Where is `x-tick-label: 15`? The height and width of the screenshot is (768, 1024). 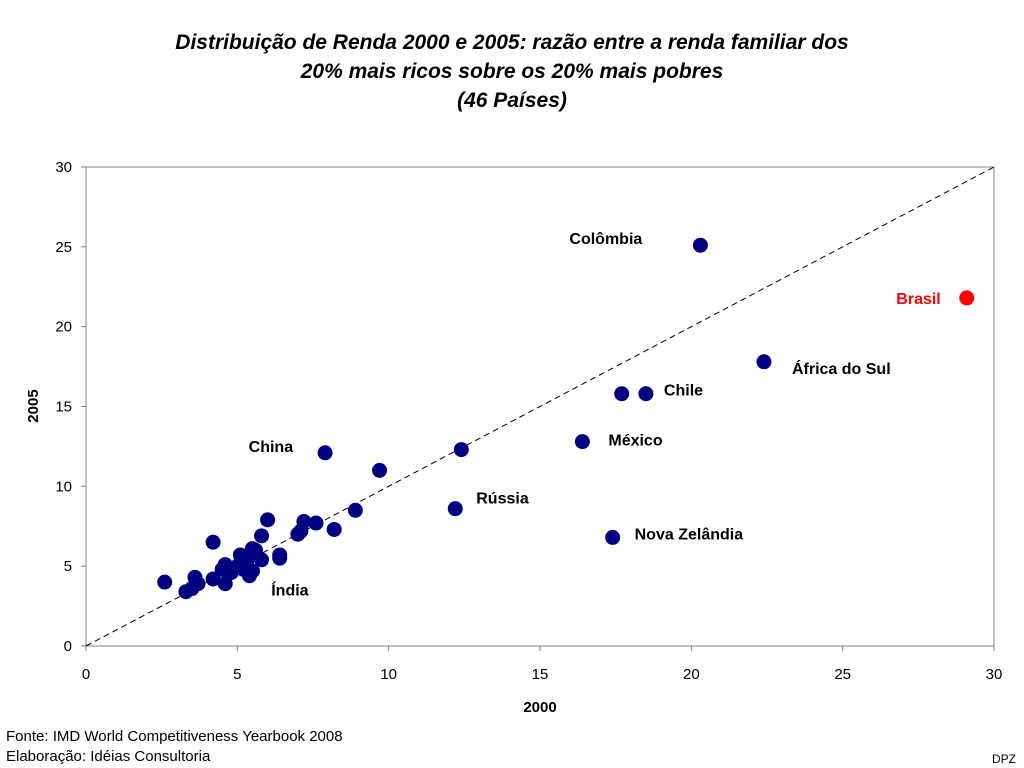 x-tick-label: 15 is located at coordinates (540, 674).